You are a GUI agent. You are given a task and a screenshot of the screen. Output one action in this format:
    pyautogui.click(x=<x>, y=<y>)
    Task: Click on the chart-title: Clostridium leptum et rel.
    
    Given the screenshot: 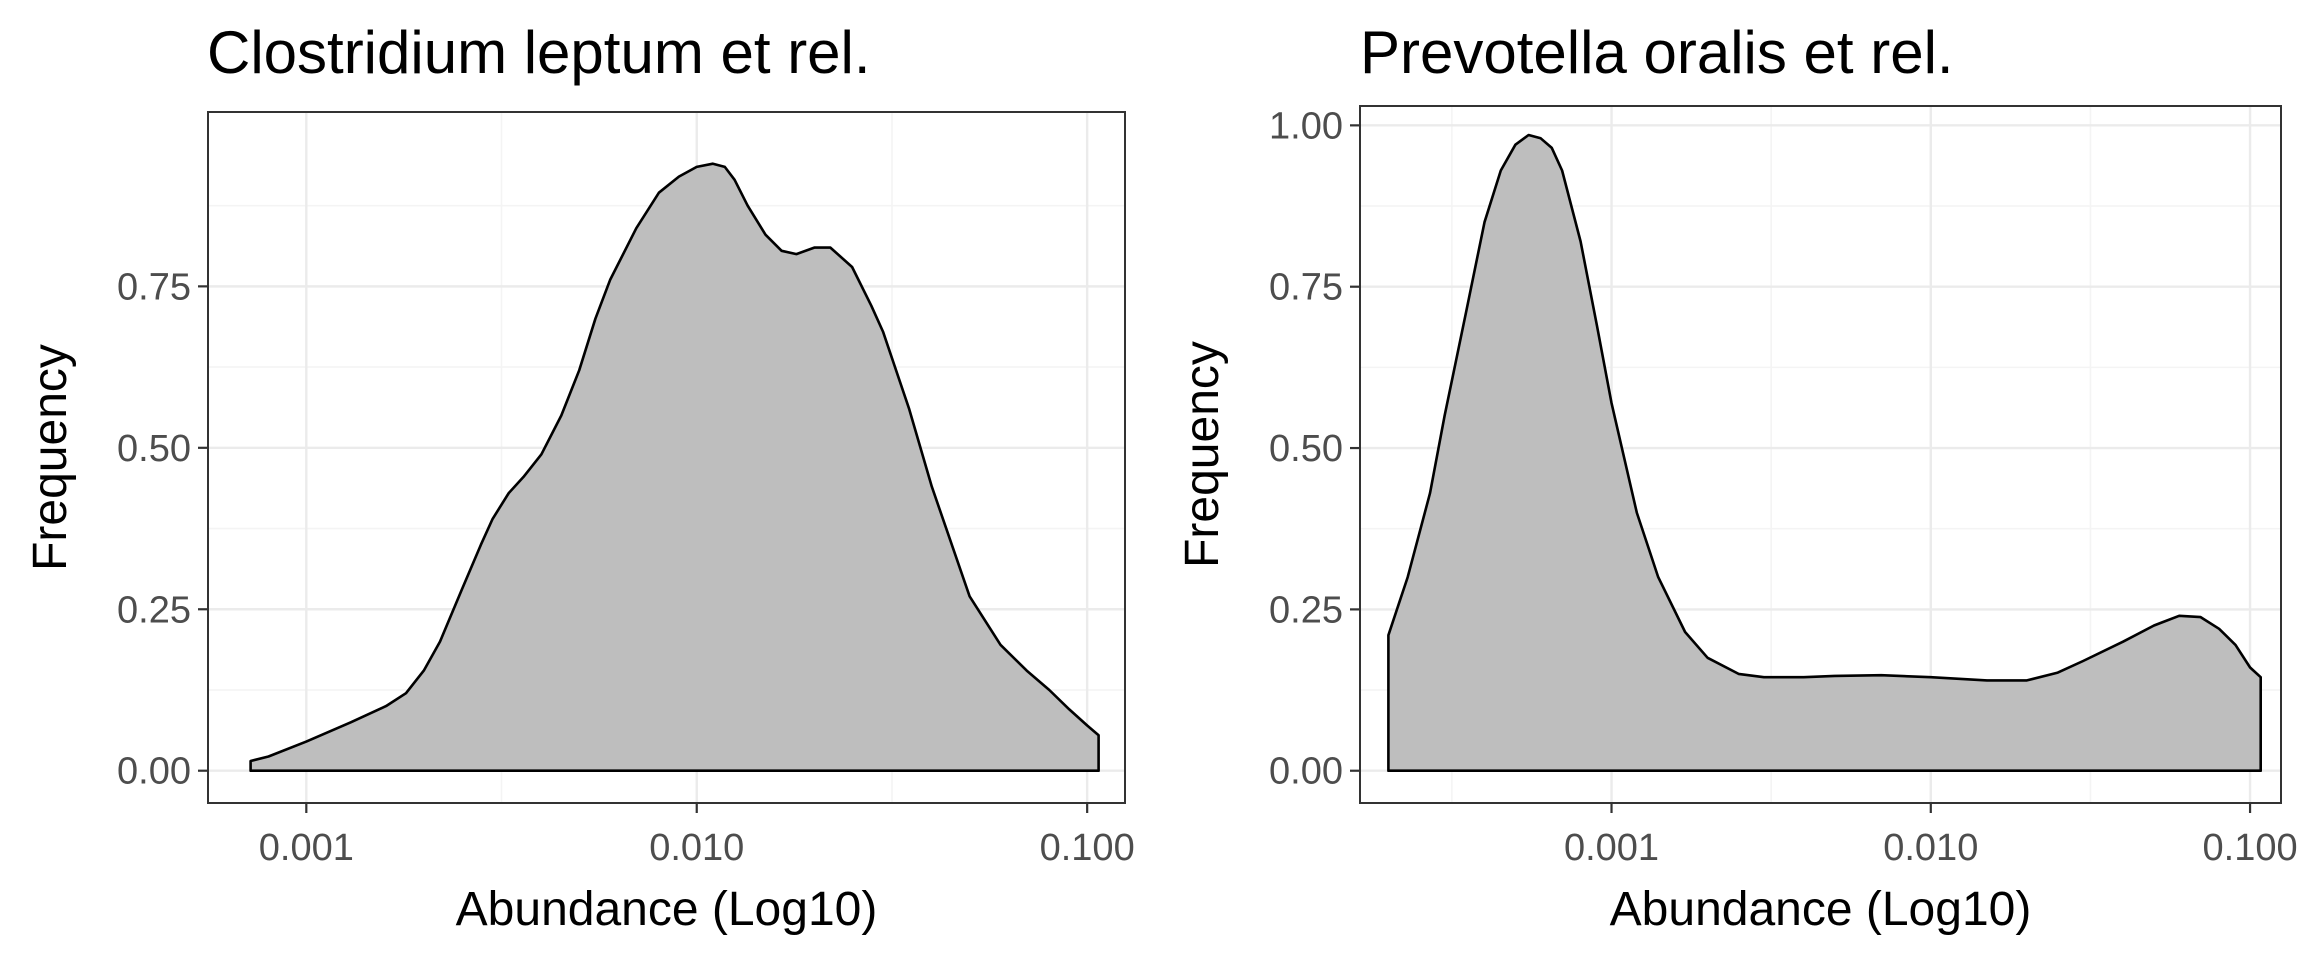 What is the action you would take?
    pyautogui.click(x=539, y=52)
    